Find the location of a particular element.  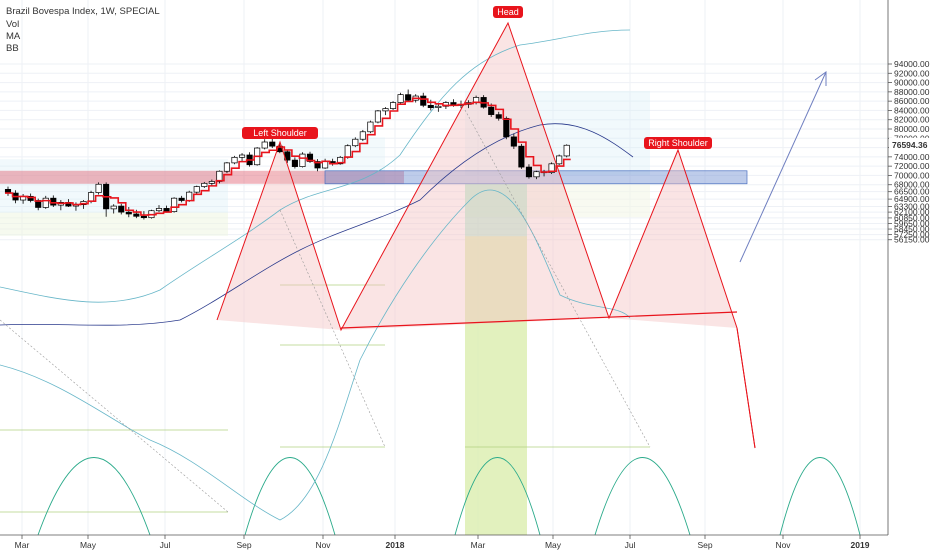

y-tick-label: 66500.00 is located at coordinates (912, 192).